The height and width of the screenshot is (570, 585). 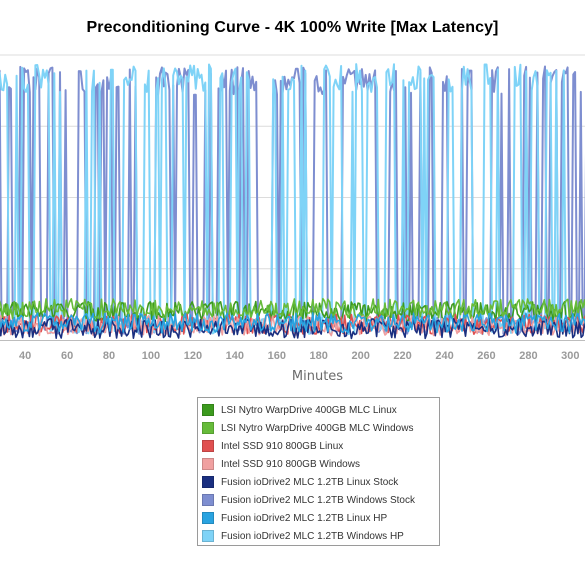 I want to click on legend-item-2: Intel SSD 910 800GB Linux, so click(x=320, y=446).